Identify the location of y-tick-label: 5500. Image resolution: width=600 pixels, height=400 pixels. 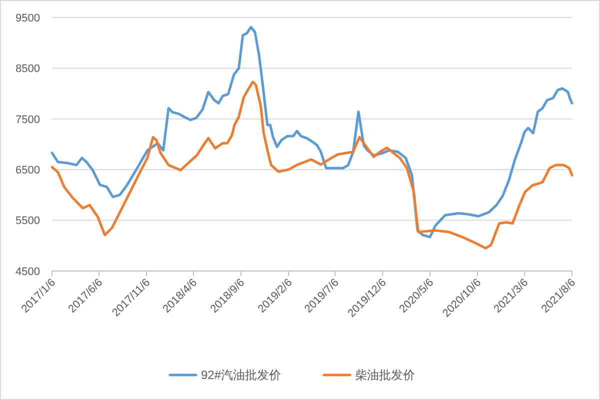
(28, 221).